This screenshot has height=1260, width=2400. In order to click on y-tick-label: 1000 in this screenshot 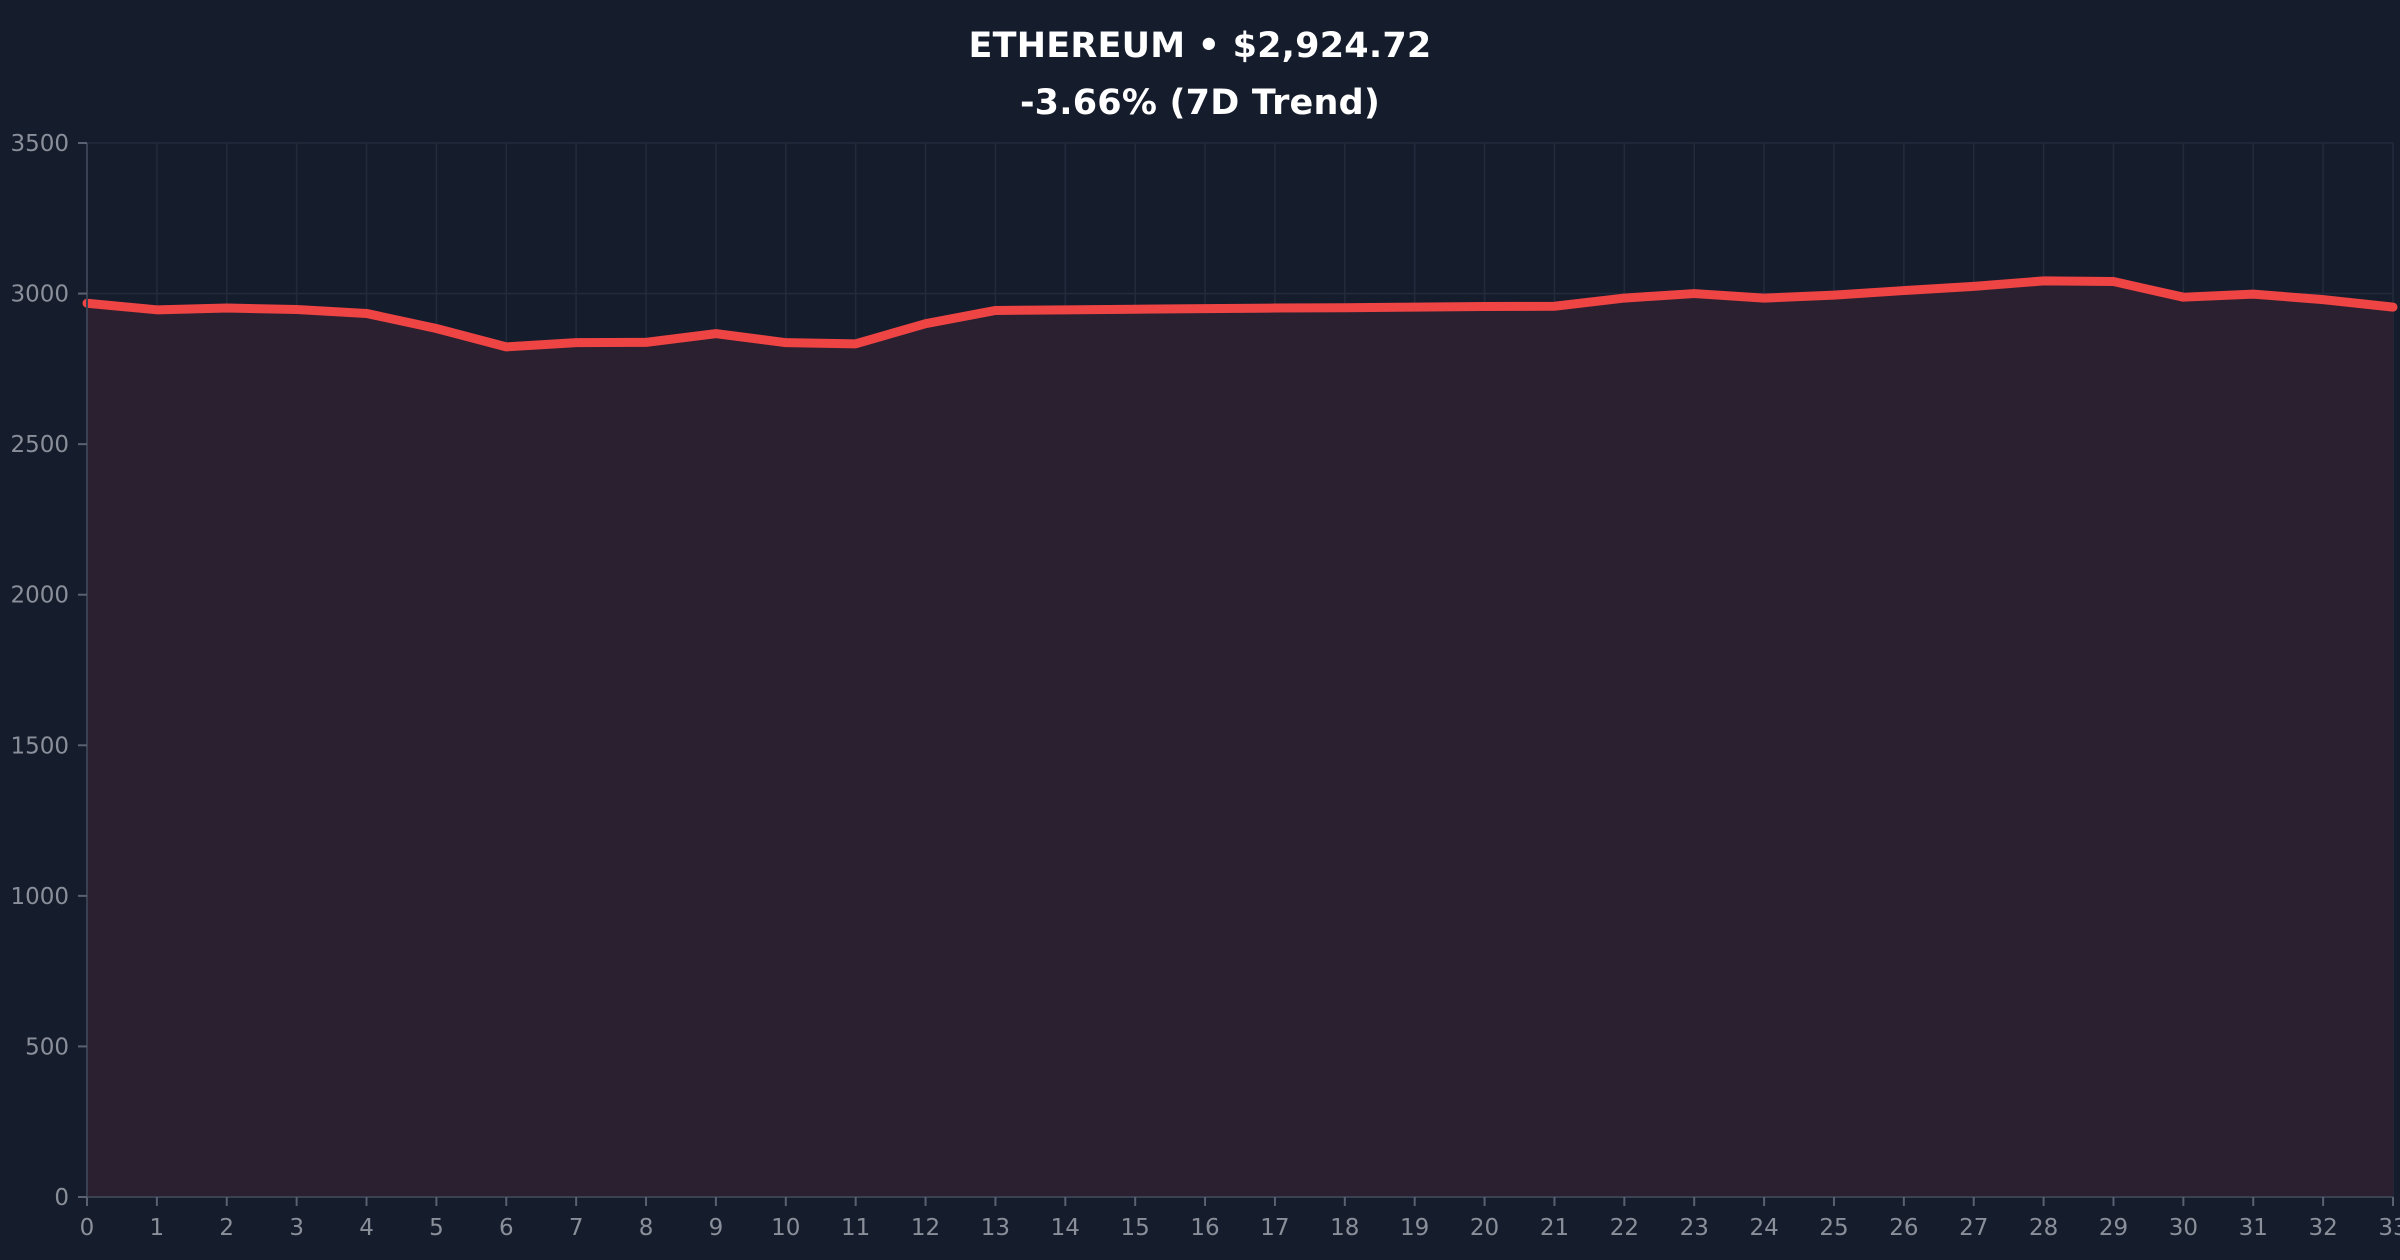, I will do `click(39, 897)`.